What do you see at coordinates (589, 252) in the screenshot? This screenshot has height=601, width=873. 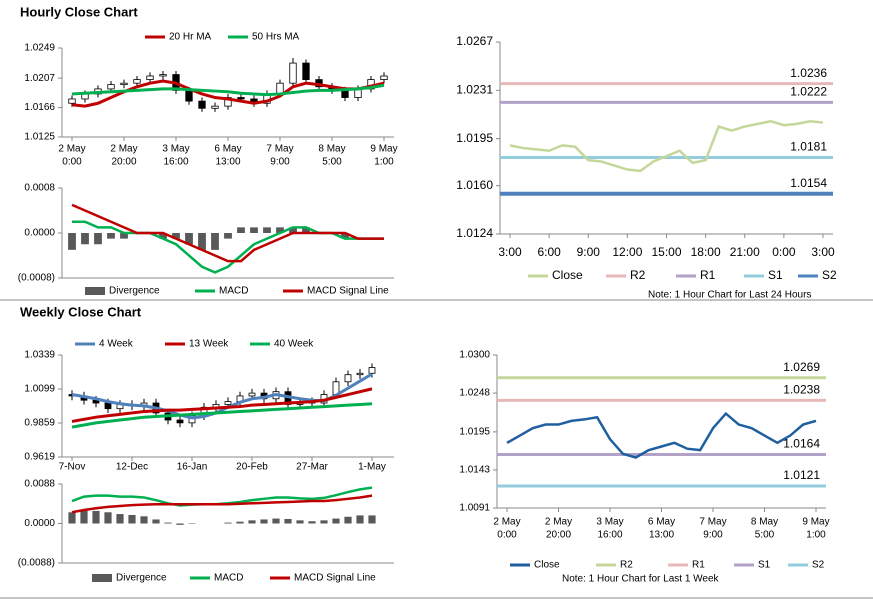 I see `x-tick-label: 9:00` at bounding box center [589, 252].